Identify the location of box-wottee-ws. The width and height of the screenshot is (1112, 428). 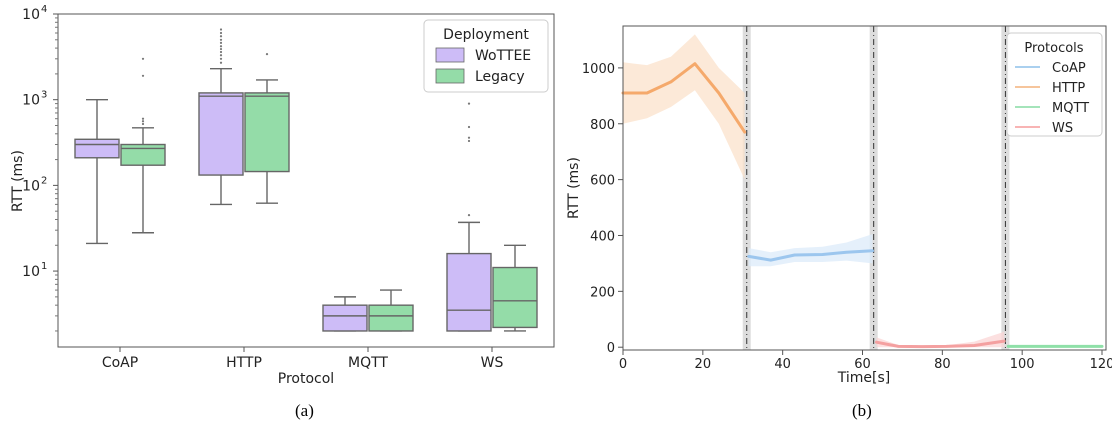
(469, 217).